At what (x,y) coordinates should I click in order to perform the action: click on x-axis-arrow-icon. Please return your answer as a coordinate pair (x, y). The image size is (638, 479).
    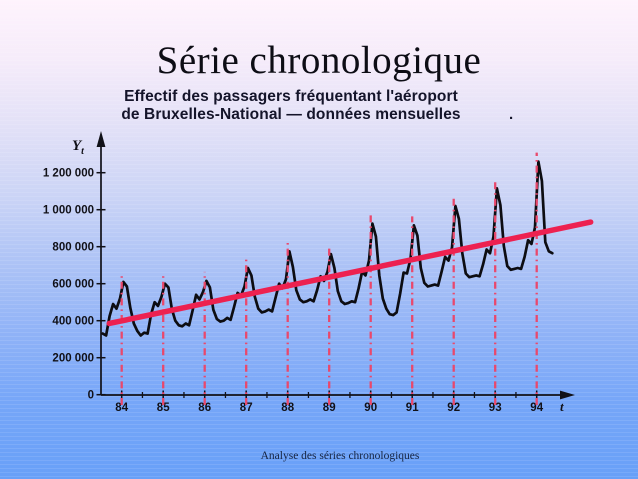
    Looking at the image, I should click on (567, 395).